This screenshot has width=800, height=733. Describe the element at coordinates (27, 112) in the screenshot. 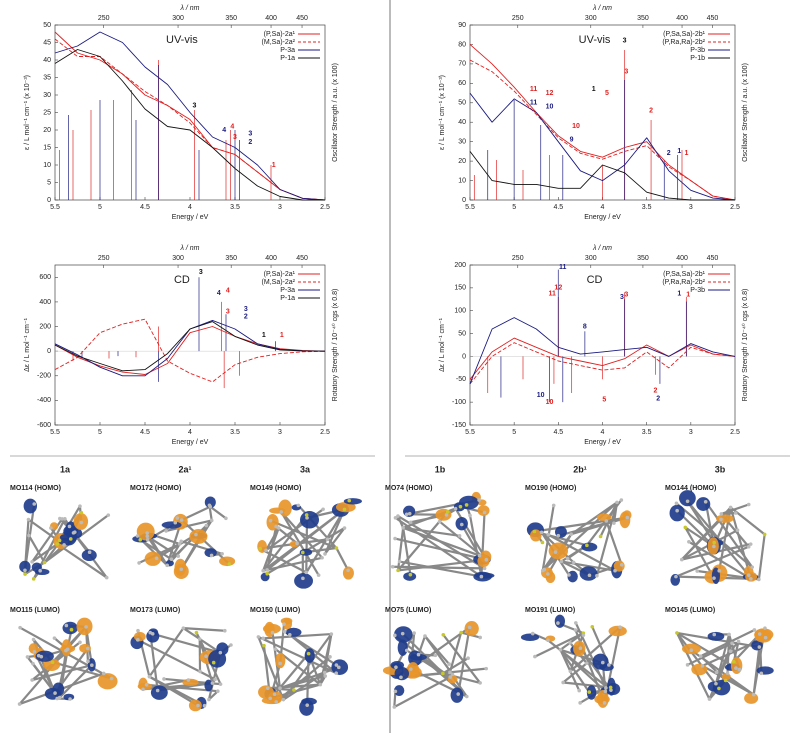

I see `y-axis-title: ε / L mol⁻¹ cm⁻¹ (x 10⁻³)` at that location.